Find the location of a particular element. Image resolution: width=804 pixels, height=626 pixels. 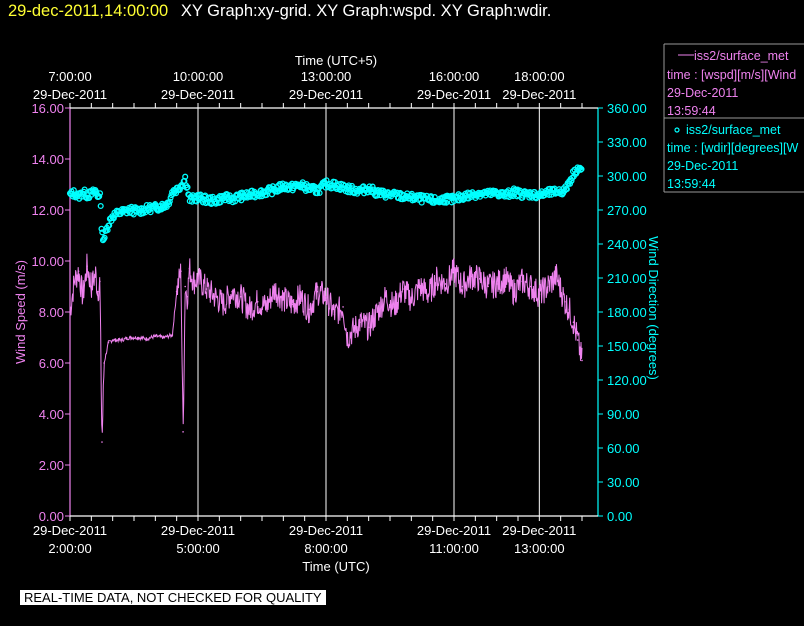

left-tick-label: 2.00 is located at coordinates (51, 465).